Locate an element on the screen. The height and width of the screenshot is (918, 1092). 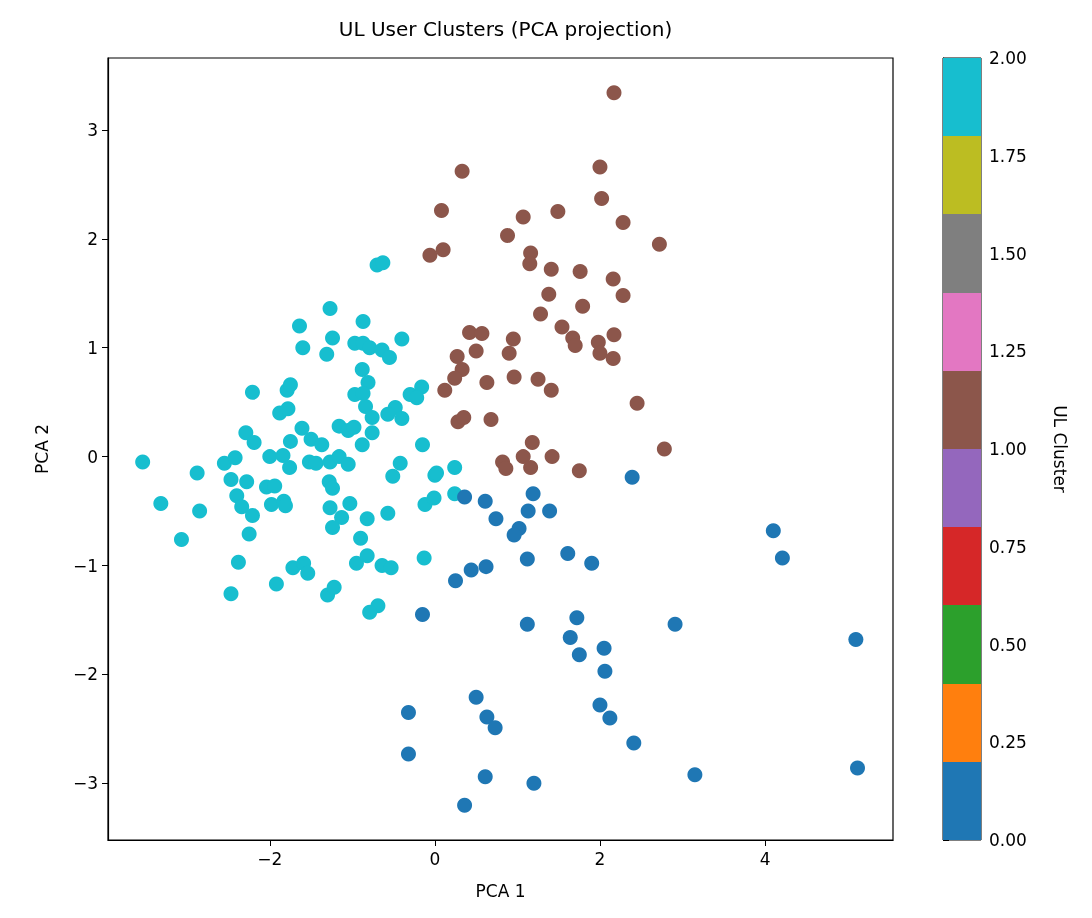
y-tick-label: −2 is located at coordinates (85, 674).